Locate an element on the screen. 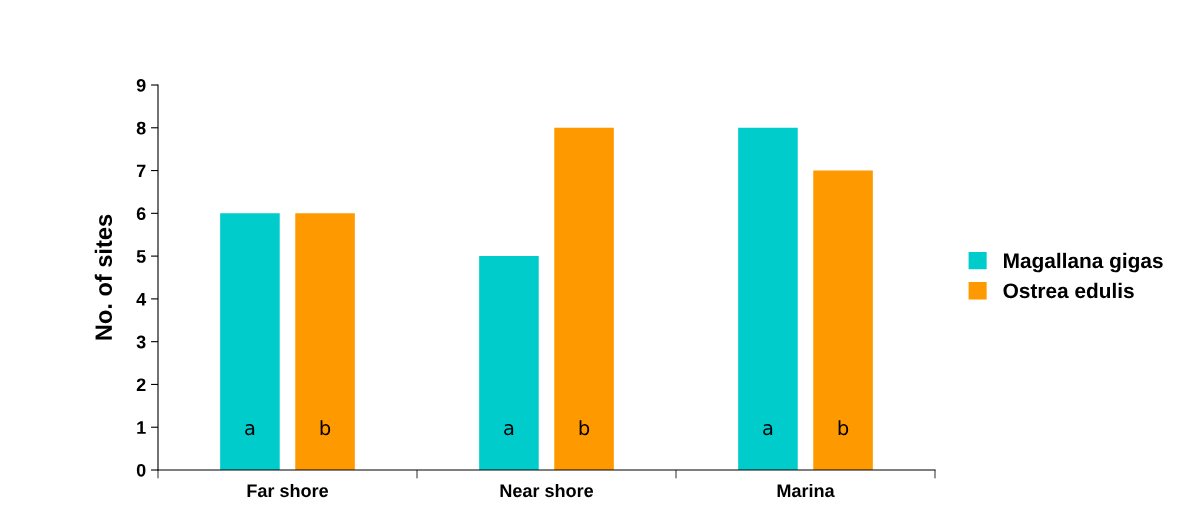 The height and width of the screenshot is (526, 1182). x-tick-label: Near shore is located at coordinates (547, 490).